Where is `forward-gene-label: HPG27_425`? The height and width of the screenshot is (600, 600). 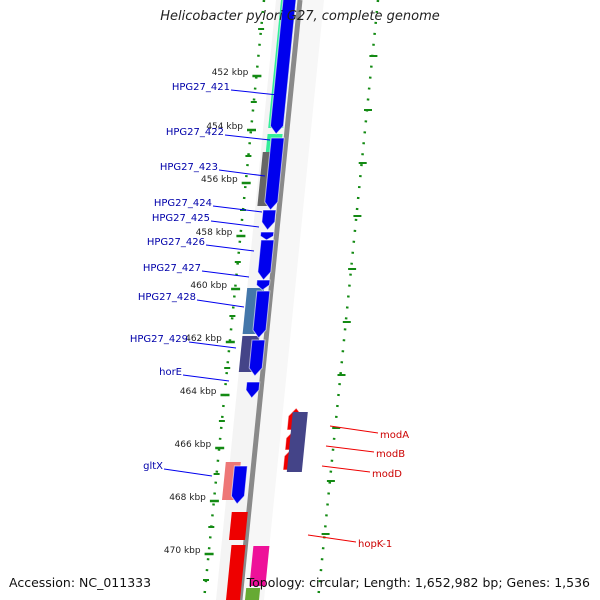
forward-gene-label: HPG27_425 is located at coordinates (181, 218).